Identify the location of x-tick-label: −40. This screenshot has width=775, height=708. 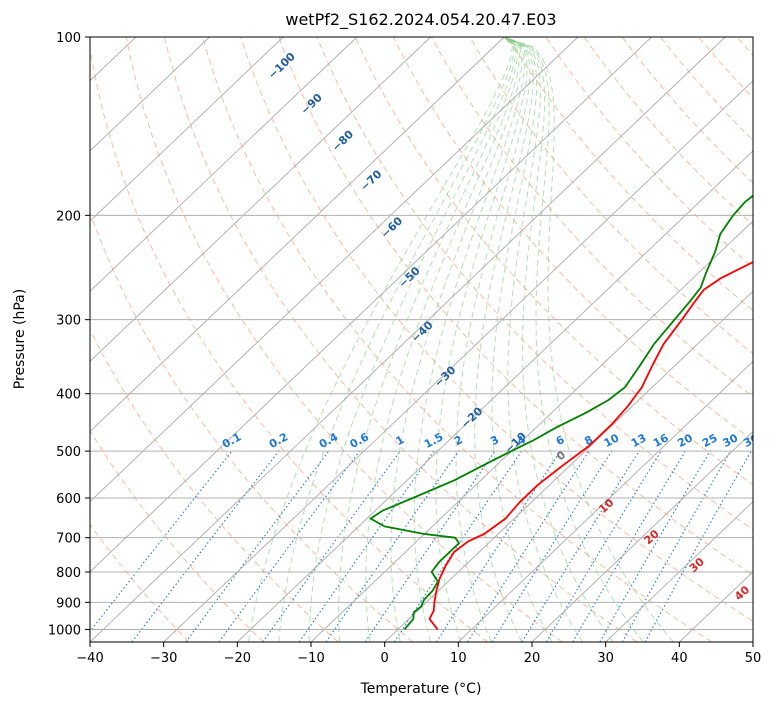
(89, 658).